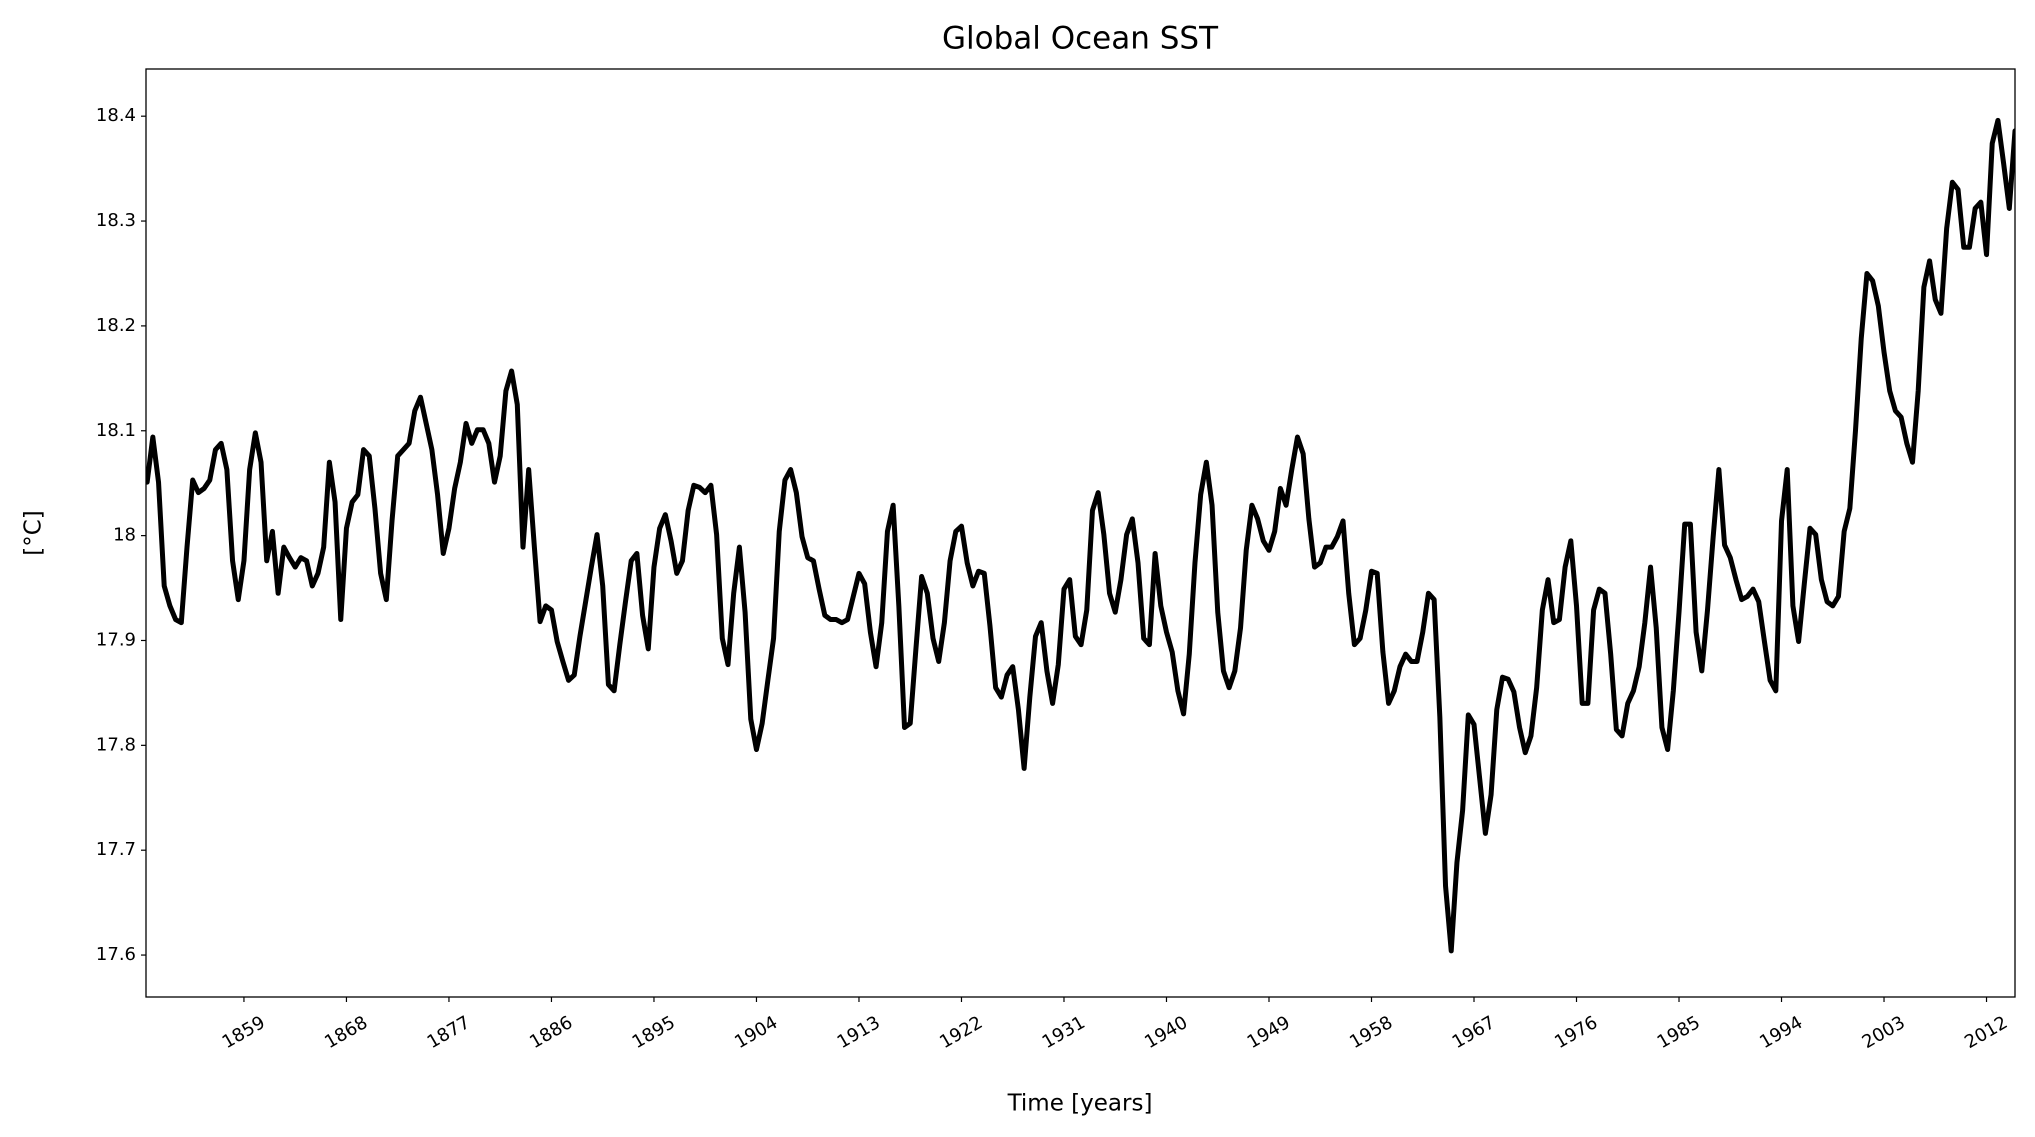  What do you see at coordinates (116, 744) in the screenshot?
I see `y-tick-label: 17.8` at bounding box center [116, 744].